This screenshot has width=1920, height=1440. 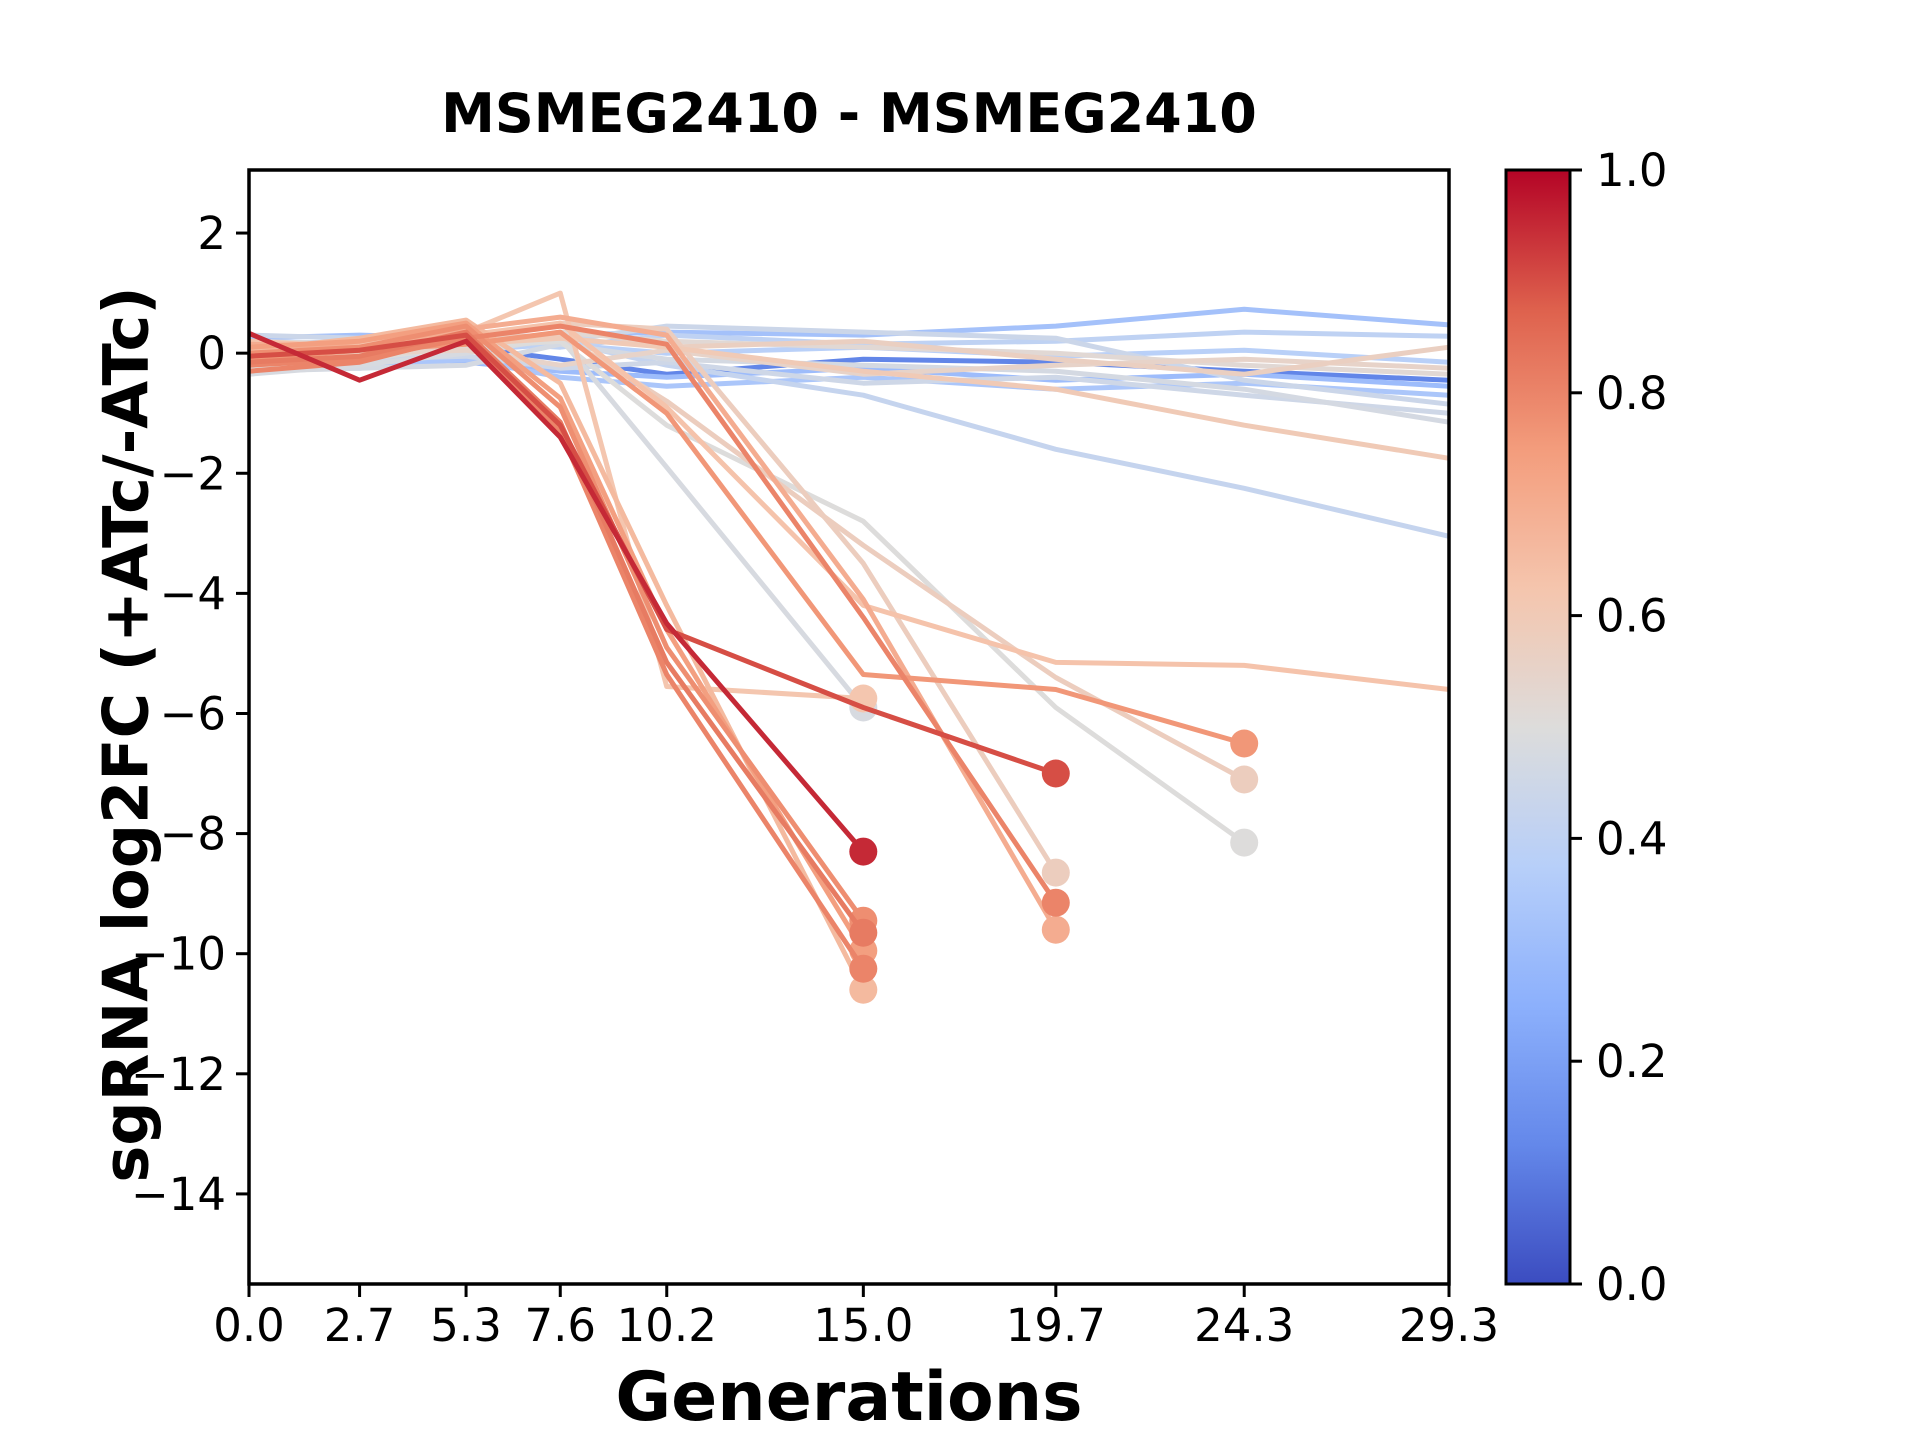 What do you see at coordinates (863, 1325) in the screenshot?
I see `x-tick-label: 15.0` at bounding box center [863, 1325].